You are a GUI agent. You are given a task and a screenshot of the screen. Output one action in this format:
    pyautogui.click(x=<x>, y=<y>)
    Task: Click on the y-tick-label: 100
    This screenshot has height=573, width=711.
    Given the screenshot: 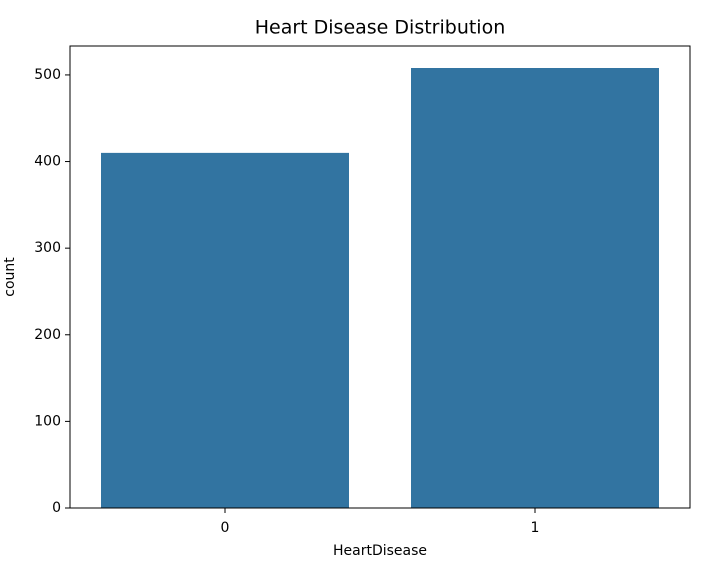 What is the action you would take?
    pyautogui.click(x=47, y=421)
    